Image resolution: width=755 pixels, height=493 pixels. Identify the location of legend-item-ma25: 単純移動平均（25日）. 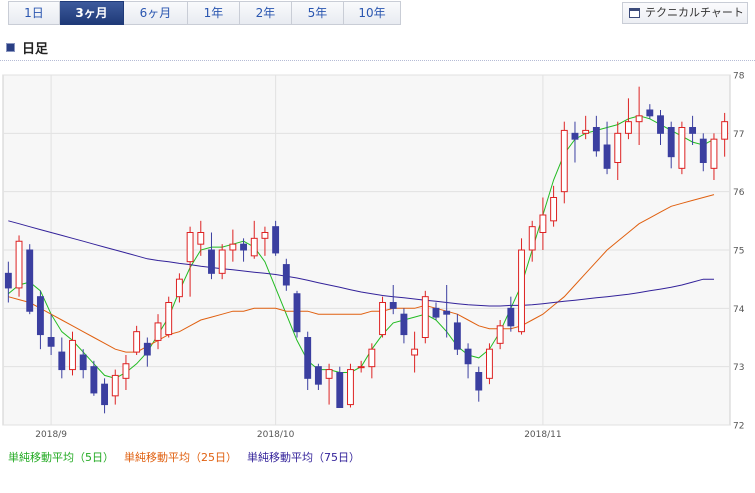
(180, 457).